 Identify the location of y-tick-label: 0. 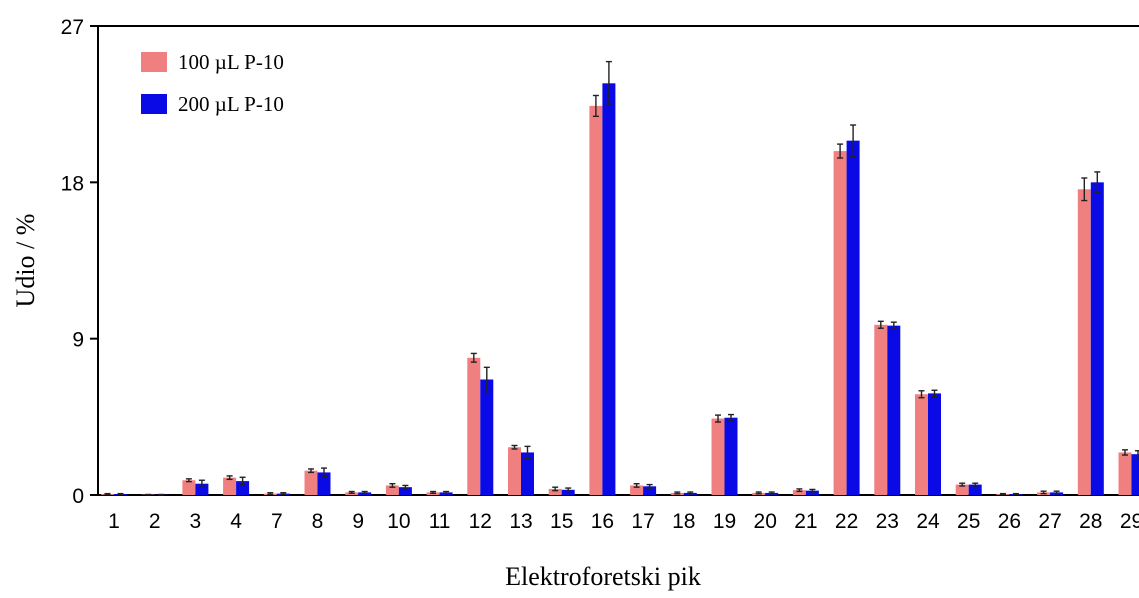
(78, 496).